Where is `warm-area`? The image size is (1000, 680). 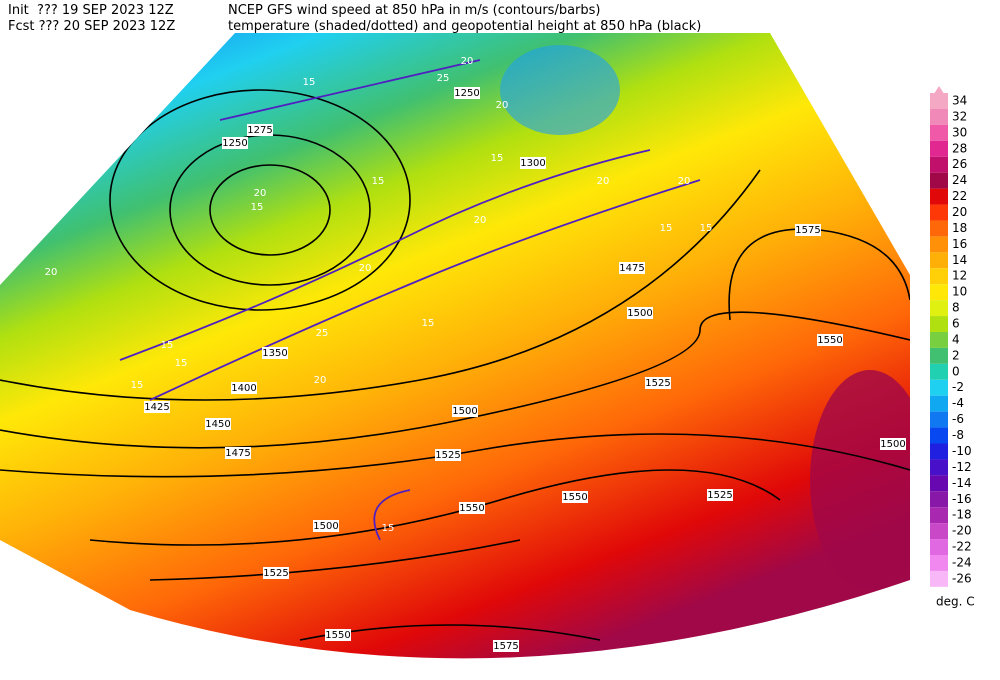 warm-area is located at coordinates (860, 480).